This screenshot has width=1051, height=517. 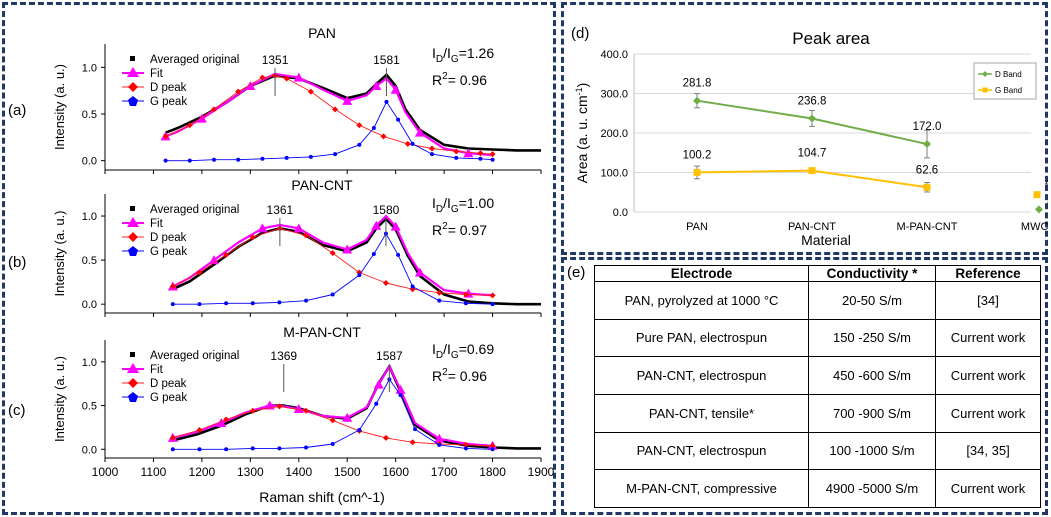 I want to click on ratio-part: =0.69, so click(x=477, y=349).